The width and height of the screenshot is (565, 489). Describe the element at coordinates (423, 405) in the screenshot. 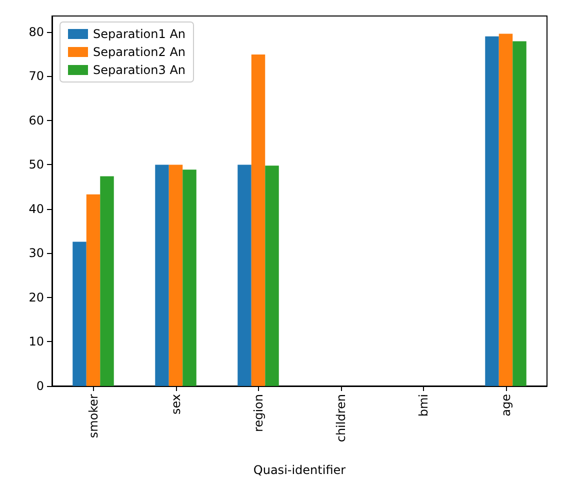

I see `x-tick-label: bmi` at that location.